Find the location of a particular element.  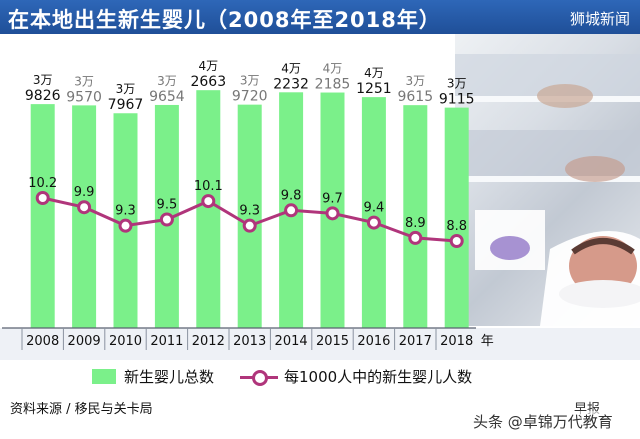

bar-label-wan-2016: 4万 is located at coordinates (374, 73).